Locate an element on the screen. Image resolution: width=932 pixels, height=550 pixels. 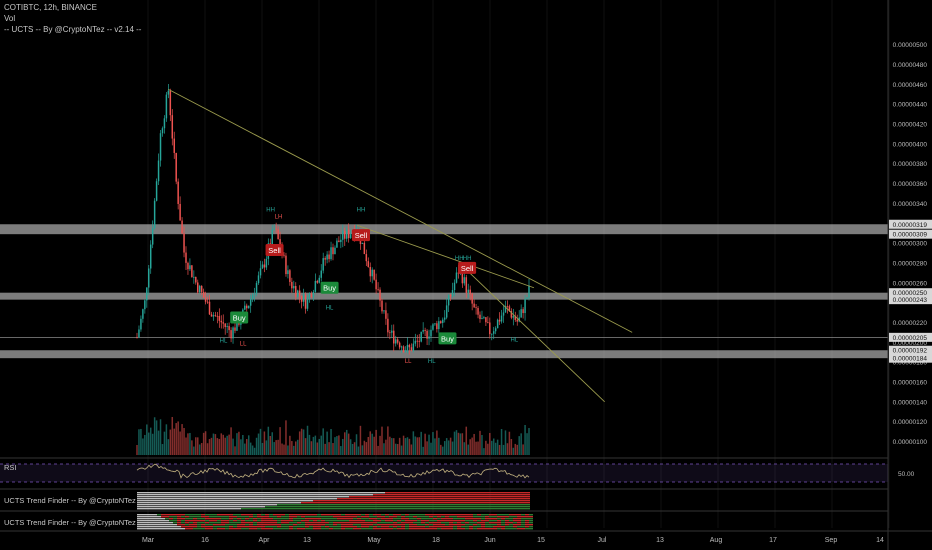
trend-finder-bar is located at coordinates (261, 493).